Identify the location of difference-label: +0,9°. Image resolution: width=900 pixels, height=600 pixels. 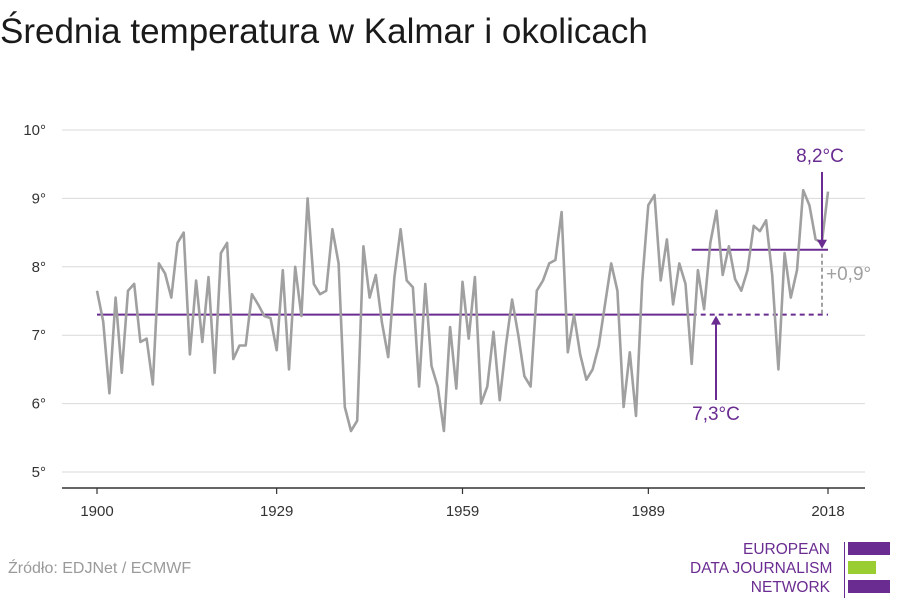
(848, 274).